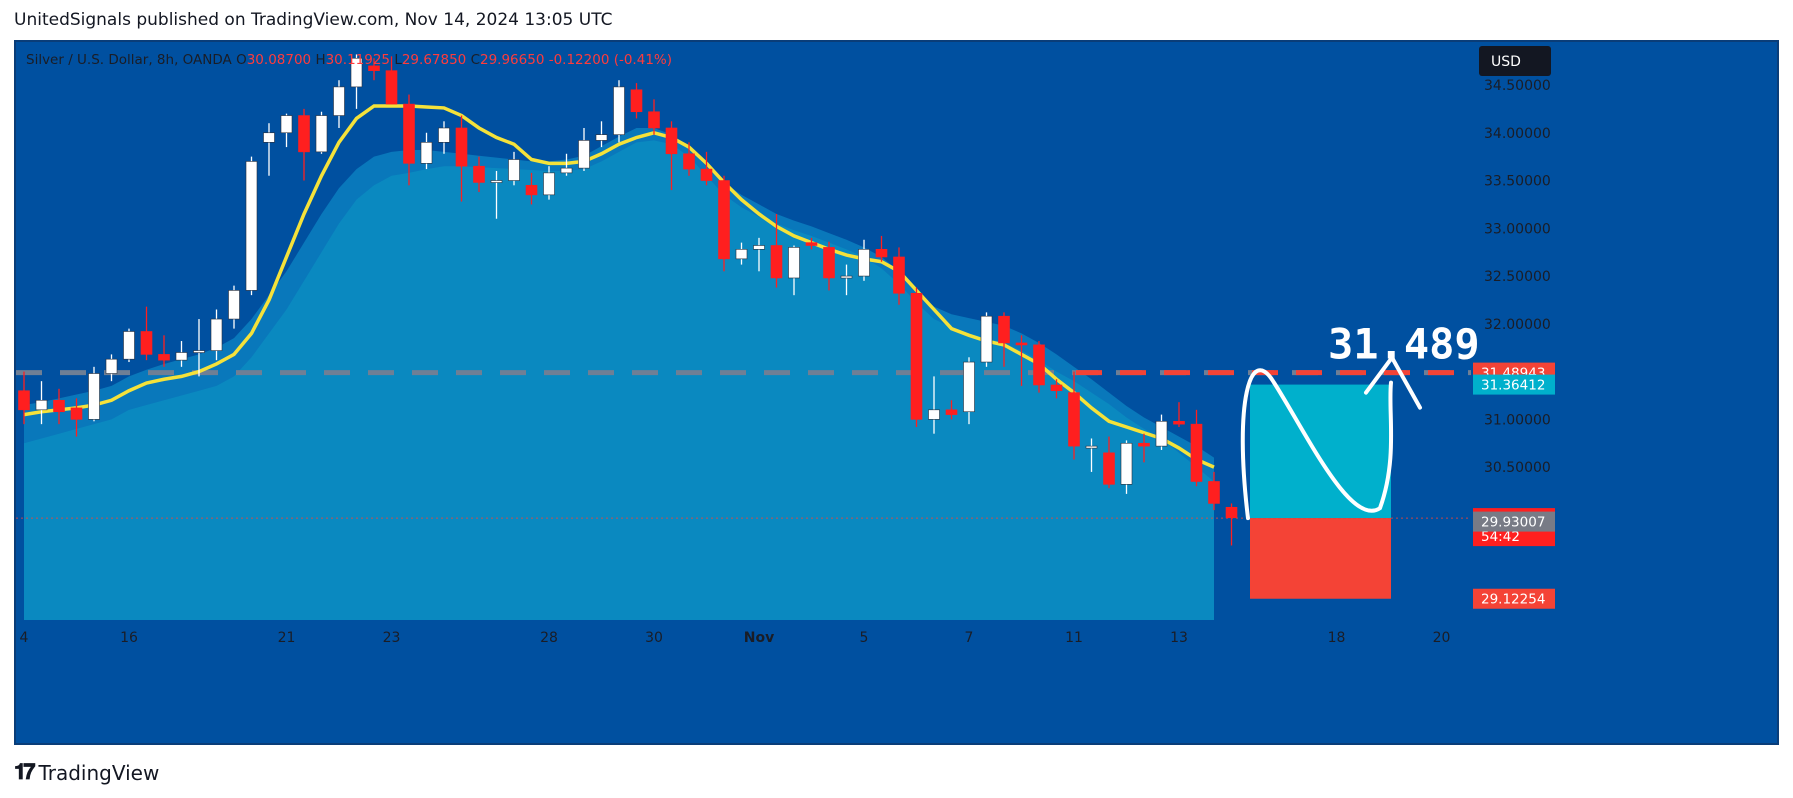 The width and height of the screenshot is (1793, 798). What do you see at coordinates (1442, 638) in the screenshot?
I see `x-tick-label: 20` at bounding box center [1442, 638].